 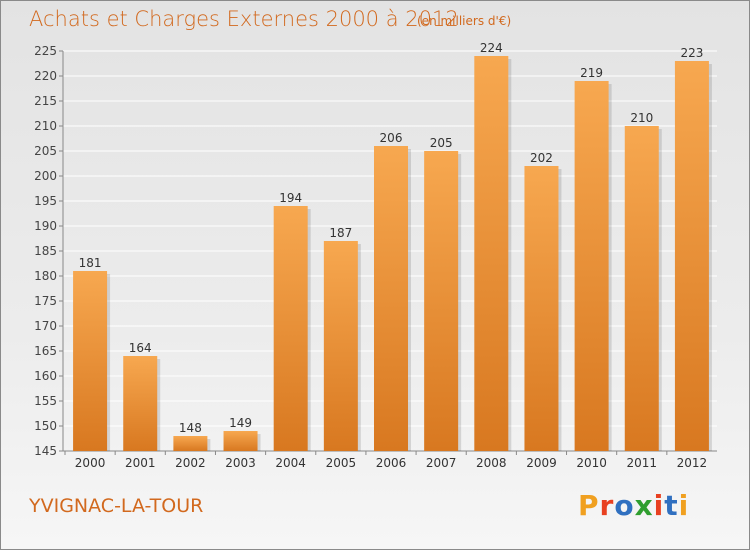 What do you see at coordinates (45, 176) in the screenshot?
I see `y-tick-label: 200` at bounding box center [45, 176].